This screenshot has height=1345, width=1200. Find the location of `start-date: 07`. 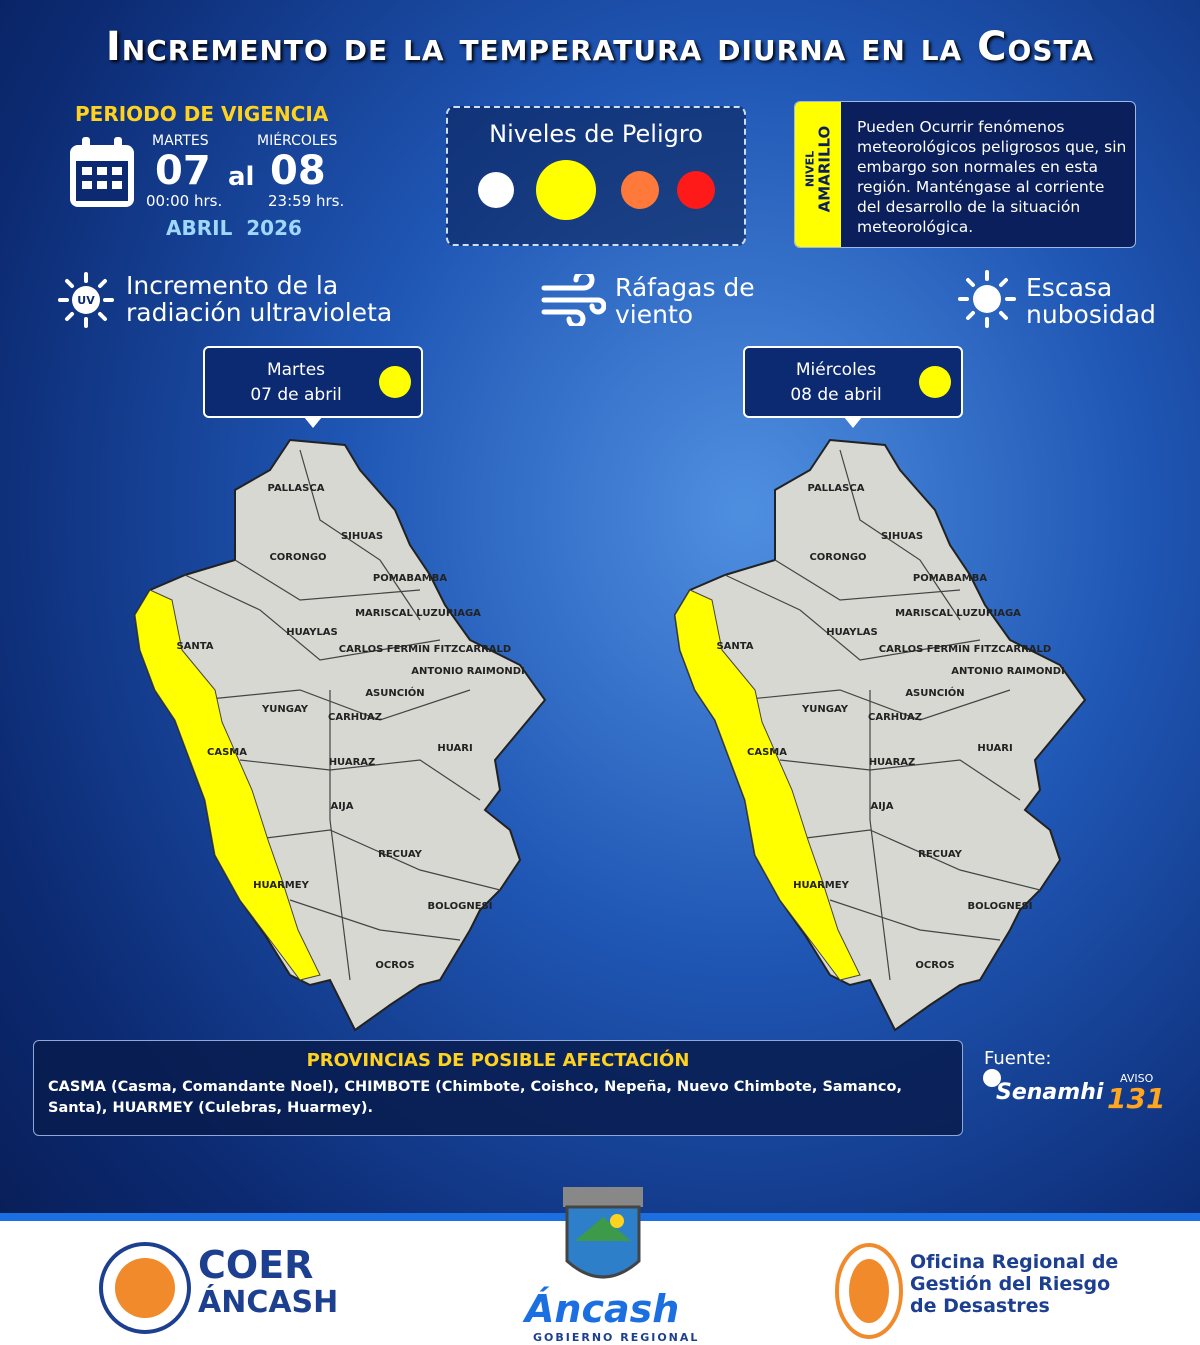

start-date: 07 is located at coordinates (183, 171).